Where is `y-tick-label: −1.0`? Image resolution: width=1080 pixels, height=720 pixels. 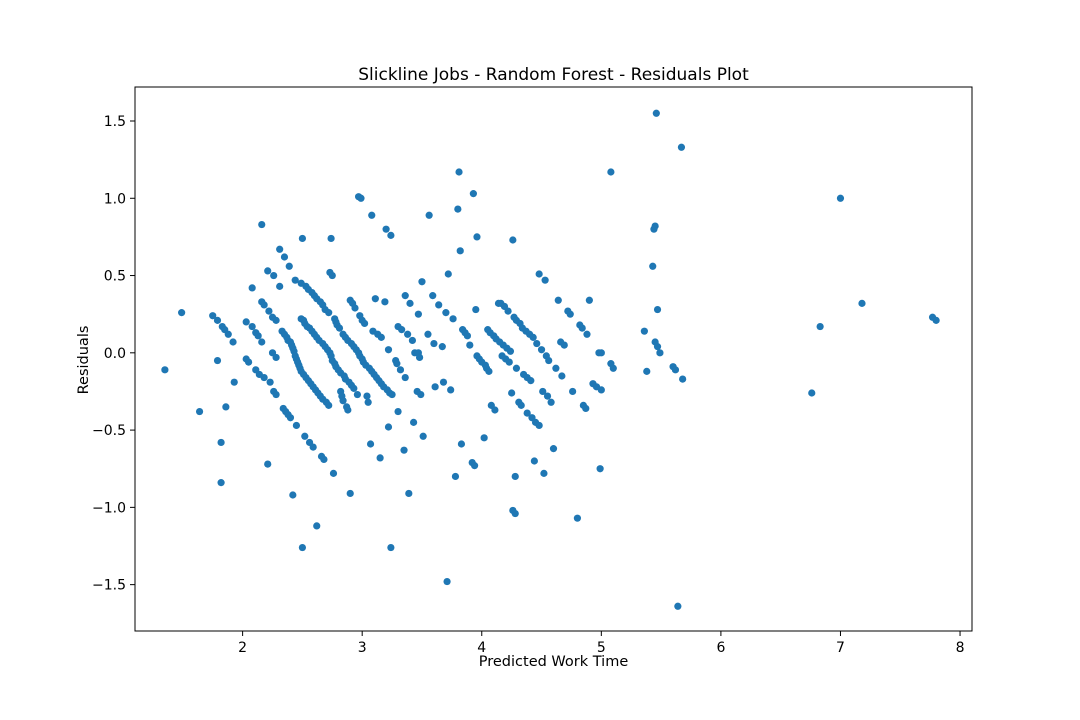 y-tick-label: −1.0 is located at coordinates (109, 508).